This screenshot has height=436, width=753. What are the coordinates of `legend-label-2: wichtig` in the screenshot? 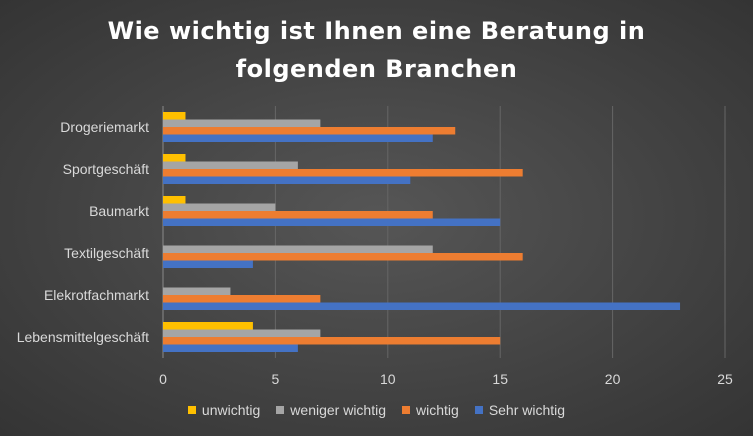 It's located at (437, 410).